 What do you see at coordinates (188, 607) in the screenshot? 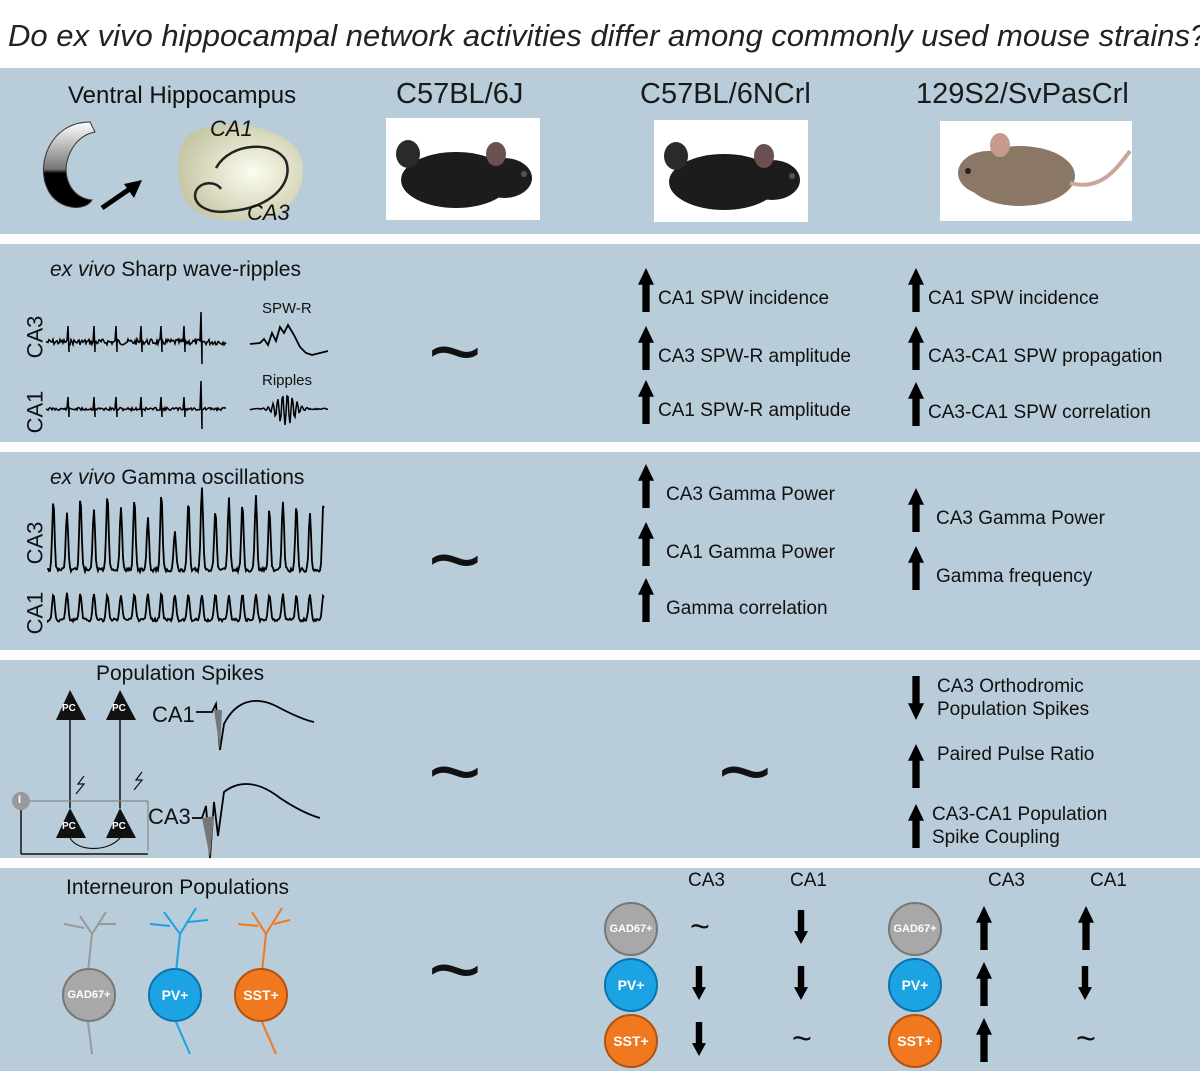
I see `gamma-ca1-trace` at bounding box center [188, 607].